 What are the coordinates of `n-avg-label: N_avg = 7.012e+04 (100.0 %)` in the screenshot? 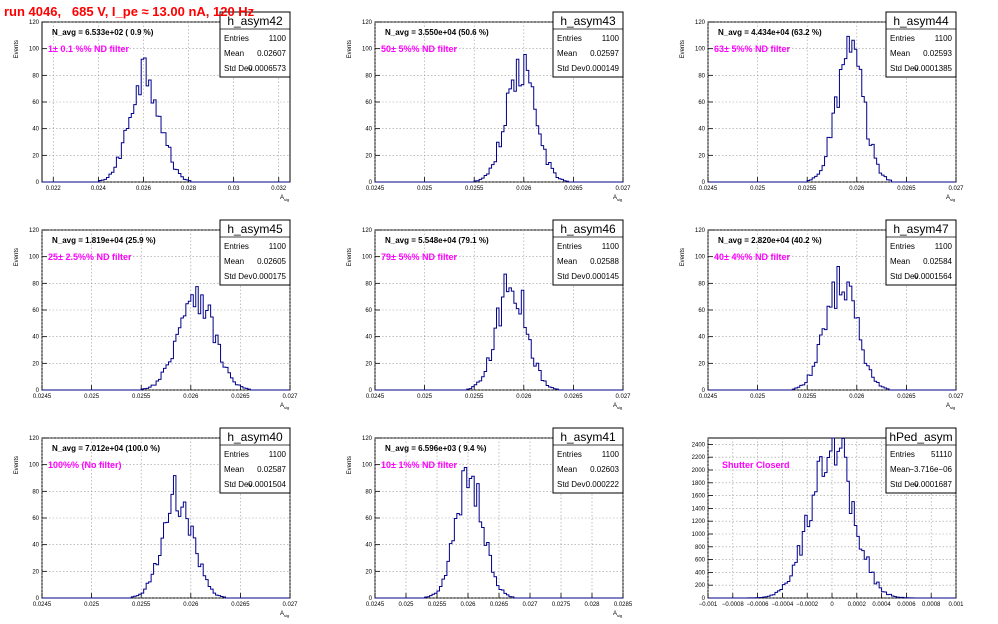 It's located at (106, 448).